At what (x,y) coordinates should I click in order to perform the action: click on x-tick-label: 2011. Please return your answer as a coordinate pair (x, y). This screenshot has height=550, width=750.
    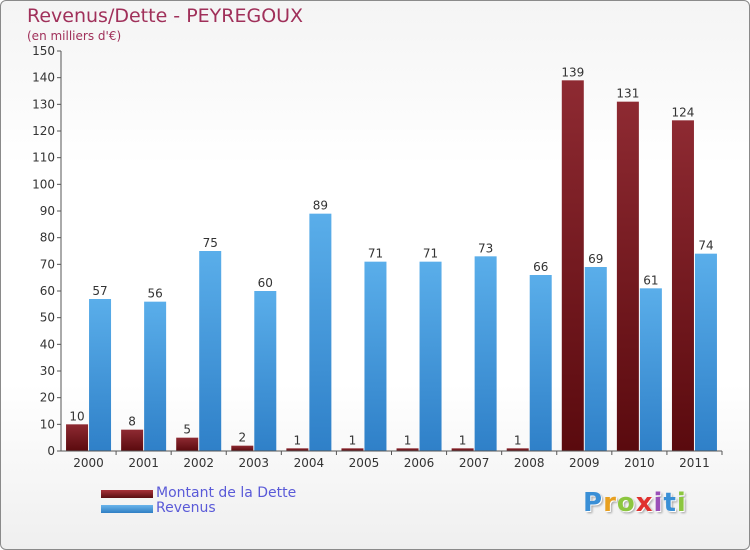
    Looking at the image, I should click on (694, 463).